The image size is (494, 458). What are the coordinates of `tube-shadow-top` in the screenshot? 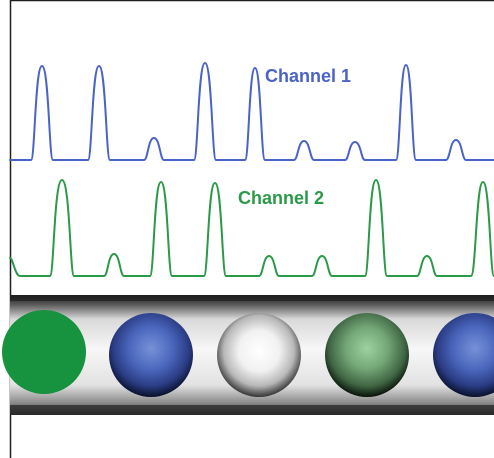 It's located at (252, 298).